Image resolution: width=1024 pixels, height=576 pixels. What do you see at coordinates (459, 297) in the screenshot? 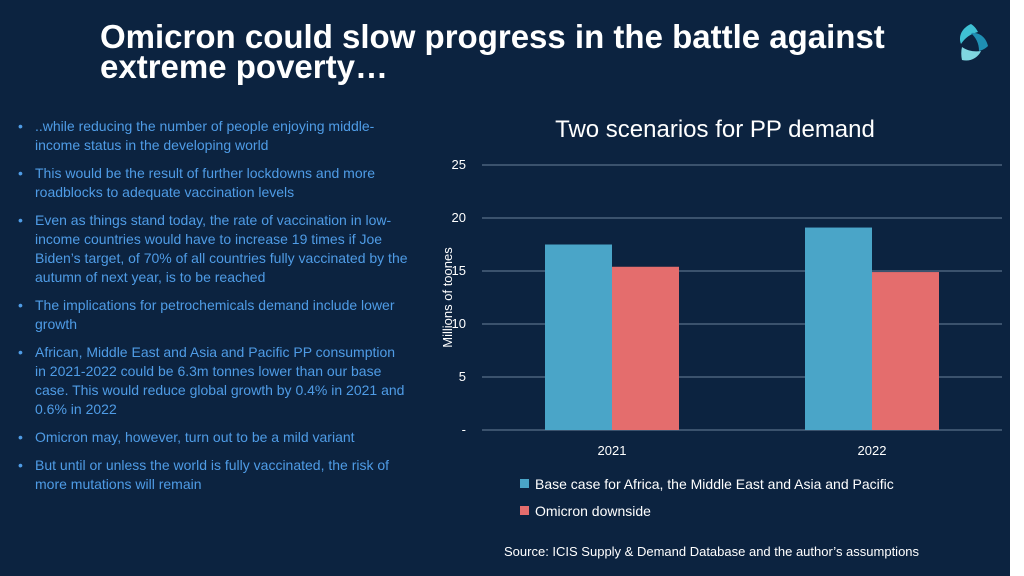
I see `y-axis-ticks: - 5 10 15 20 25` at bounding box center [459, 297].